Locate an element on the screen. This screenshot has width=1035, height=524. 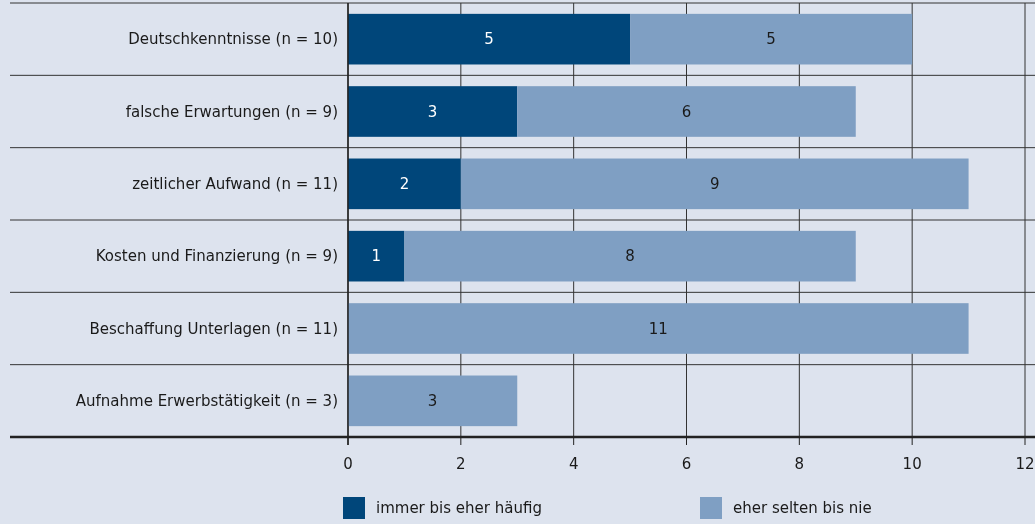
x-tick-label: 6 is located at coordinates (686, 464).